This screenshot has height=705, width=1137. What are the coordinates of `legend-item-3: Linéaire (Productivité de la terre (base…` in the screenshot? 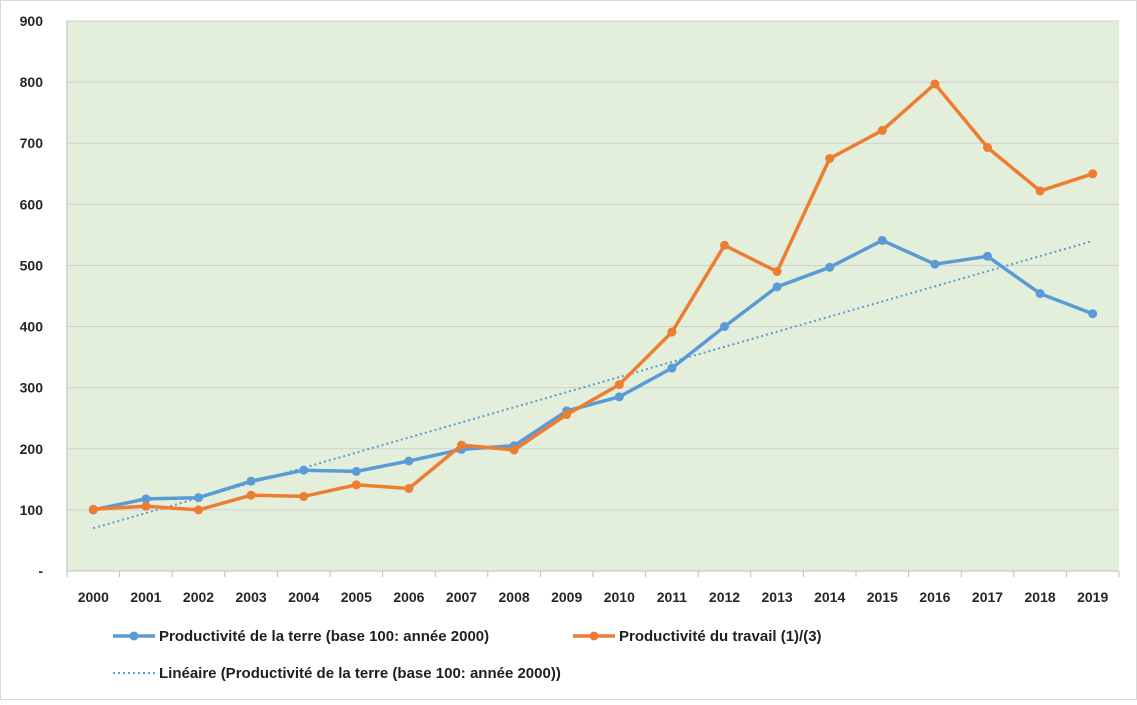 It's located at (337, 673).